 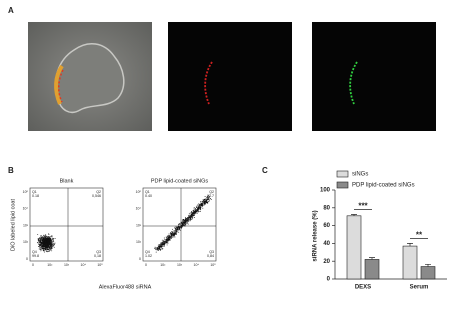 I want to click on quadrant-name: Q2, so click(x=211, y=192).